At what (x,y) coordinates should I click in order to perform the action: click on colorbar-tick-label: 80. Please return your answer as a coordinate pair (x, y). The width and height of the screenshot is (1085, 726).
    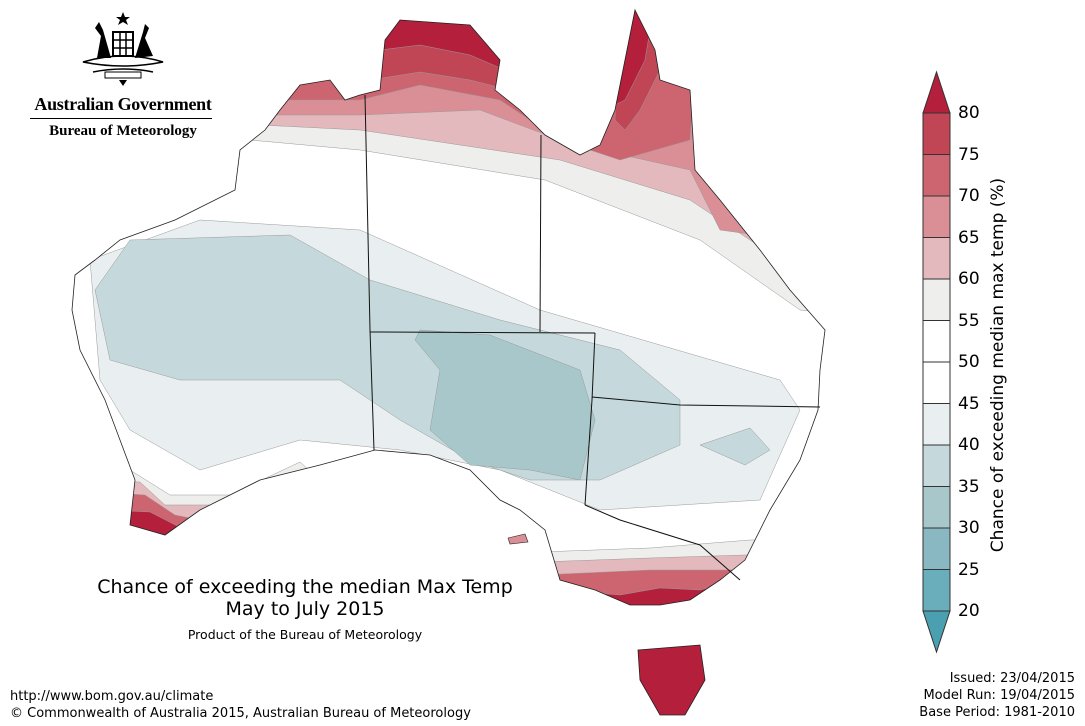
    Looking at the image, I should click on (969, 113).